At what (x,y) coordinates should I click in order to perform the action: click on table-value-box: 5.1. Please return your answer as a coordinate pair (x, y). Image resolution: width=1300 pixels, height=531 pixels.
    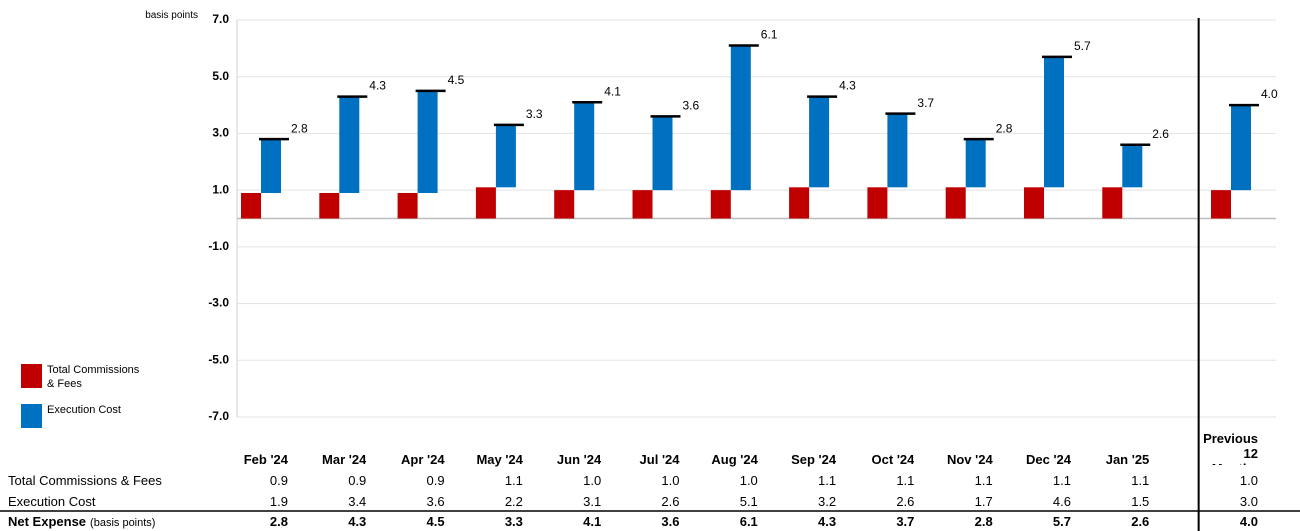
    Looking at the image, I should click on (748, 501).